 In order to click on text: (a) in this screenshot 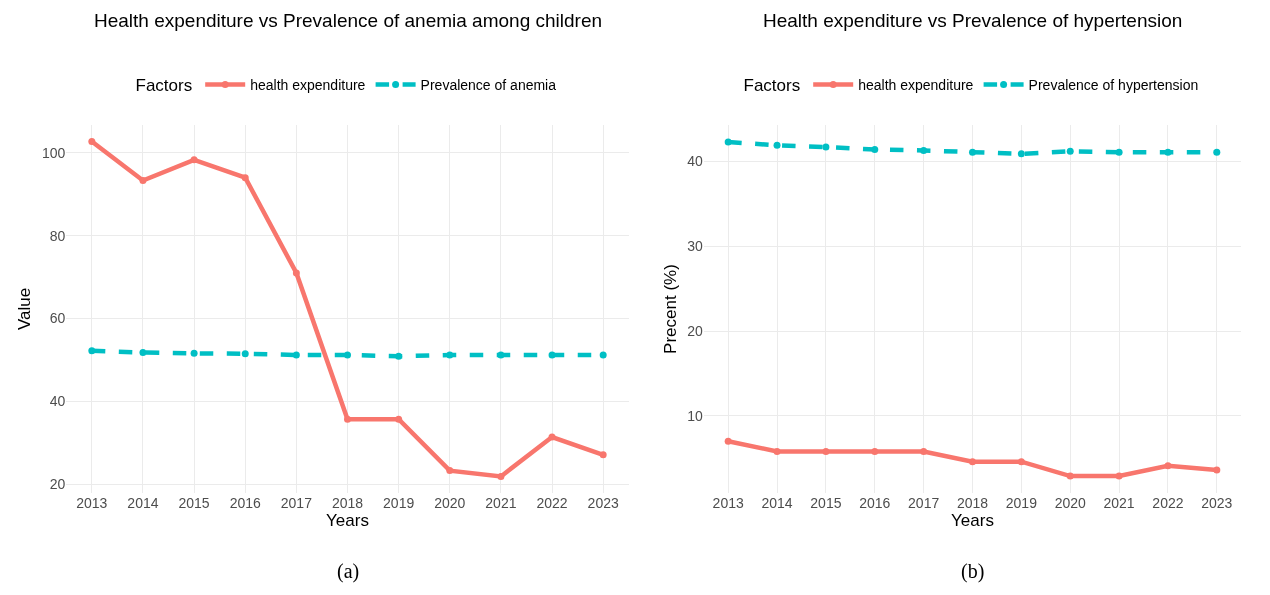, I will do `click(348, 571)`.